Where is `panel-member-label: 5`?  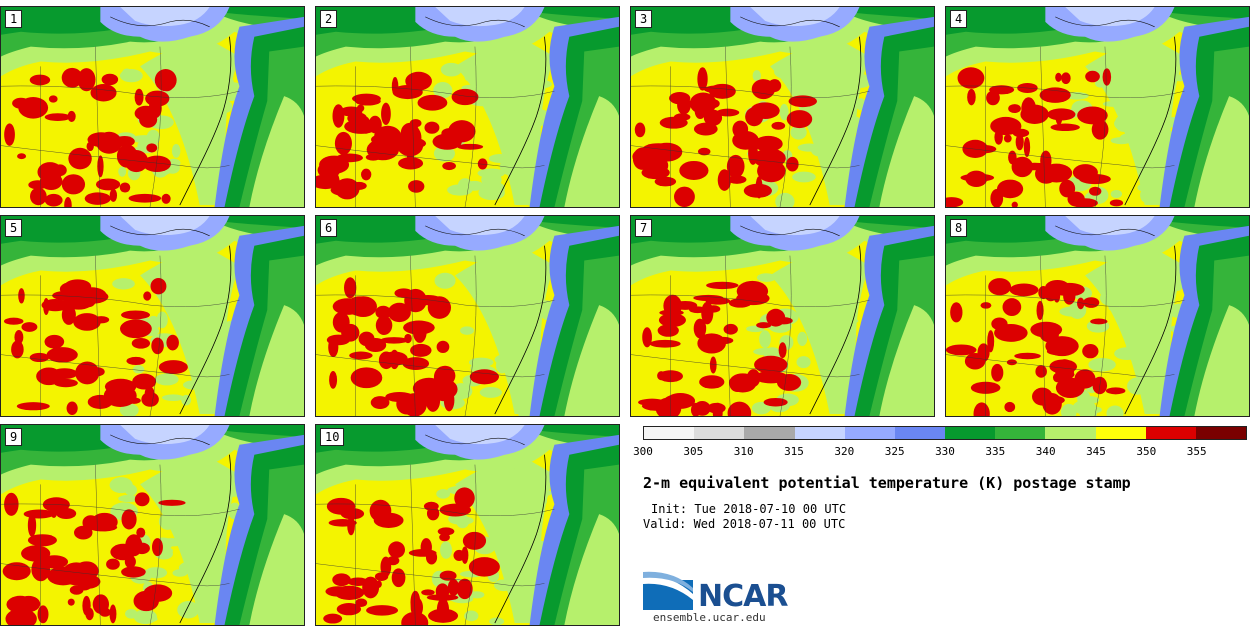 panel-member-label: 5 is located at coordinates (14, 228).